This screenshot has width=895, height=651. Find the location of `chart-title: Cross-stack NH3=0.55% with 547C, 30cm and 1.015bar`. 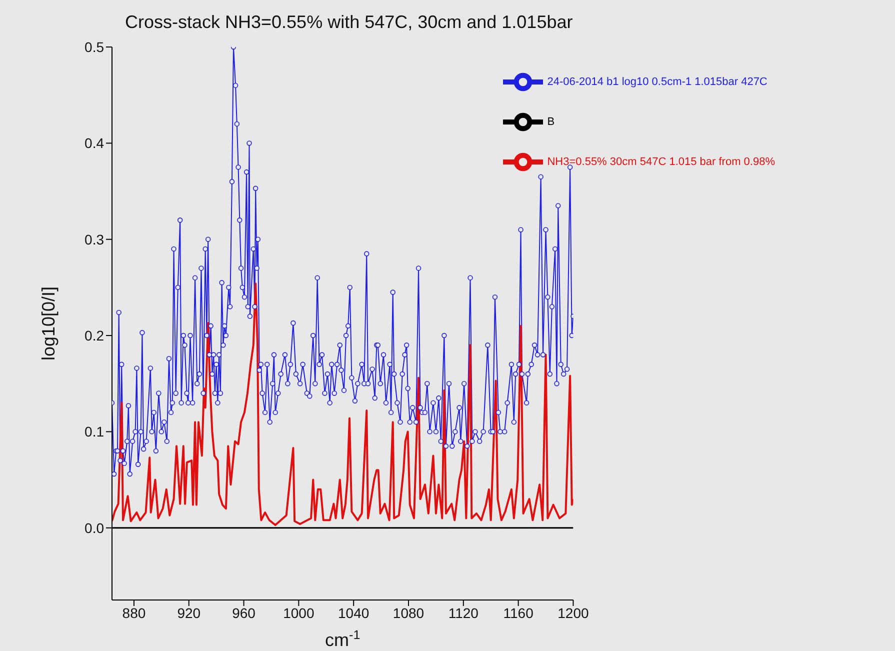

chart-title: Cross-stack NH3=0.55% with 547C, 30cm and 1.015bar is located at coordinates (349, 22).